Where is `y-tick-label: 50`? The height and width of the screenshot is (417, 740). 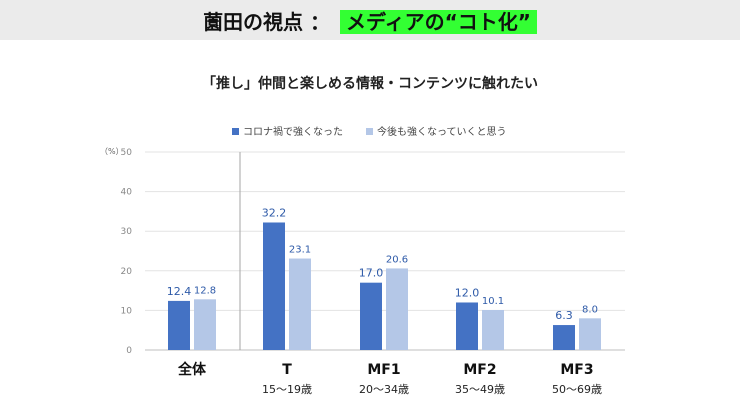
y-tick-label: 50 is located at coordinates (127, 153).